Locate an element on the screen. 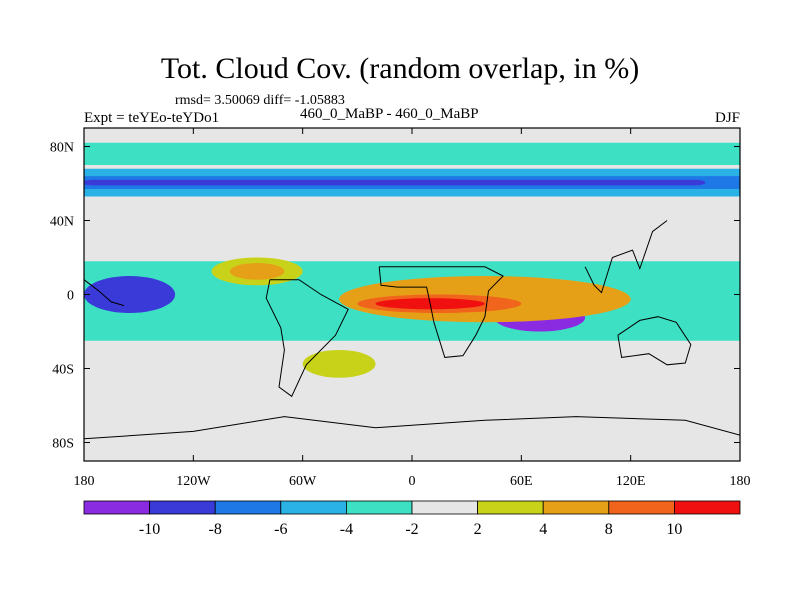  rmsd-diff-stats: rmsd= 3.50069 diff= -1.05883 is located at coordinates (260, 100).